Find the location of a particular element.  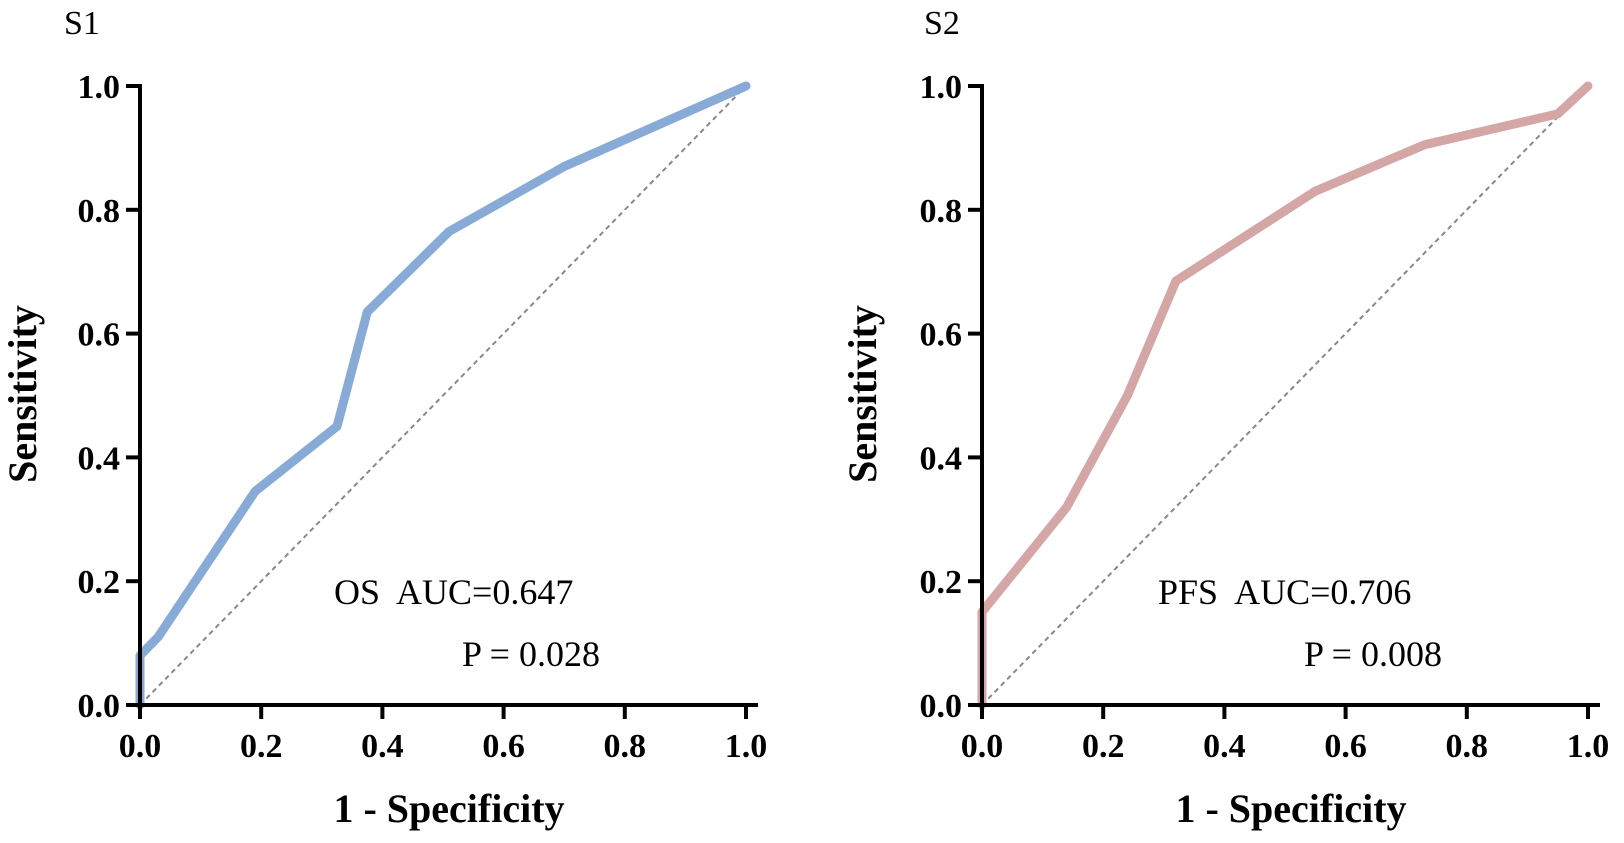

panel-label: S1 is located at coordinates (82, 23).